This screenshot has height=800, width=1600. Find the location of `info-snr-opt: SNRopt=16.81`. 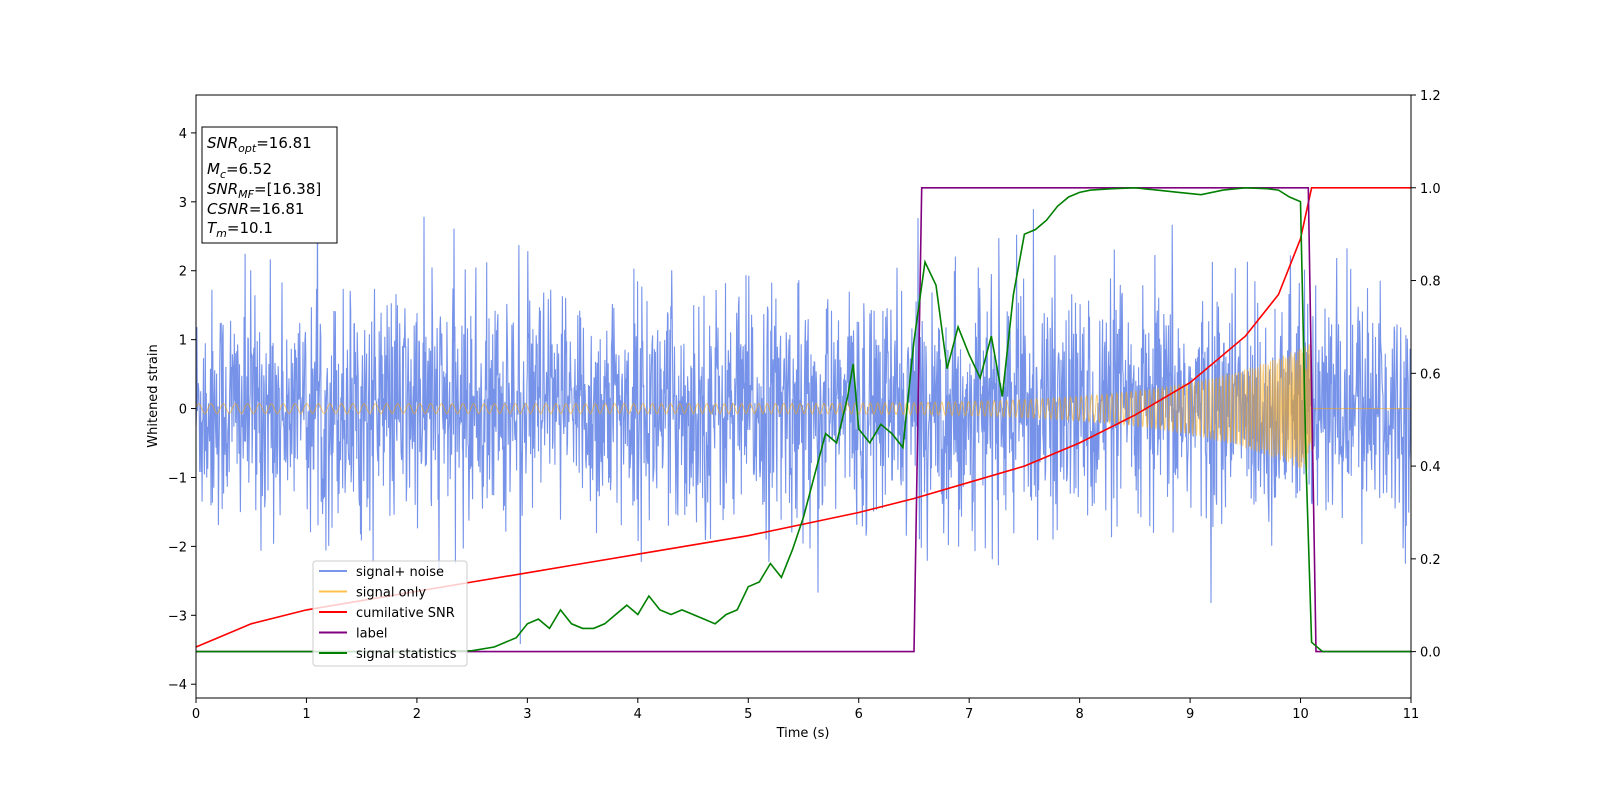

info-snr-opt: SNRopt=16.81 is located at coordinates (259, 144).